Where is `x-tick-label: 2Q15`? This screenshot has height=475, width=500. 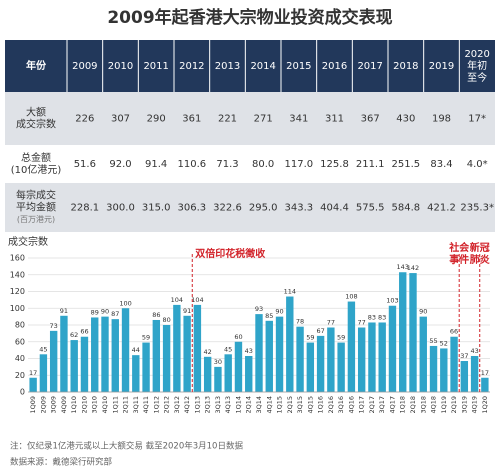 x-tick-label: 2Q15 is located at coordinates (290, 405).